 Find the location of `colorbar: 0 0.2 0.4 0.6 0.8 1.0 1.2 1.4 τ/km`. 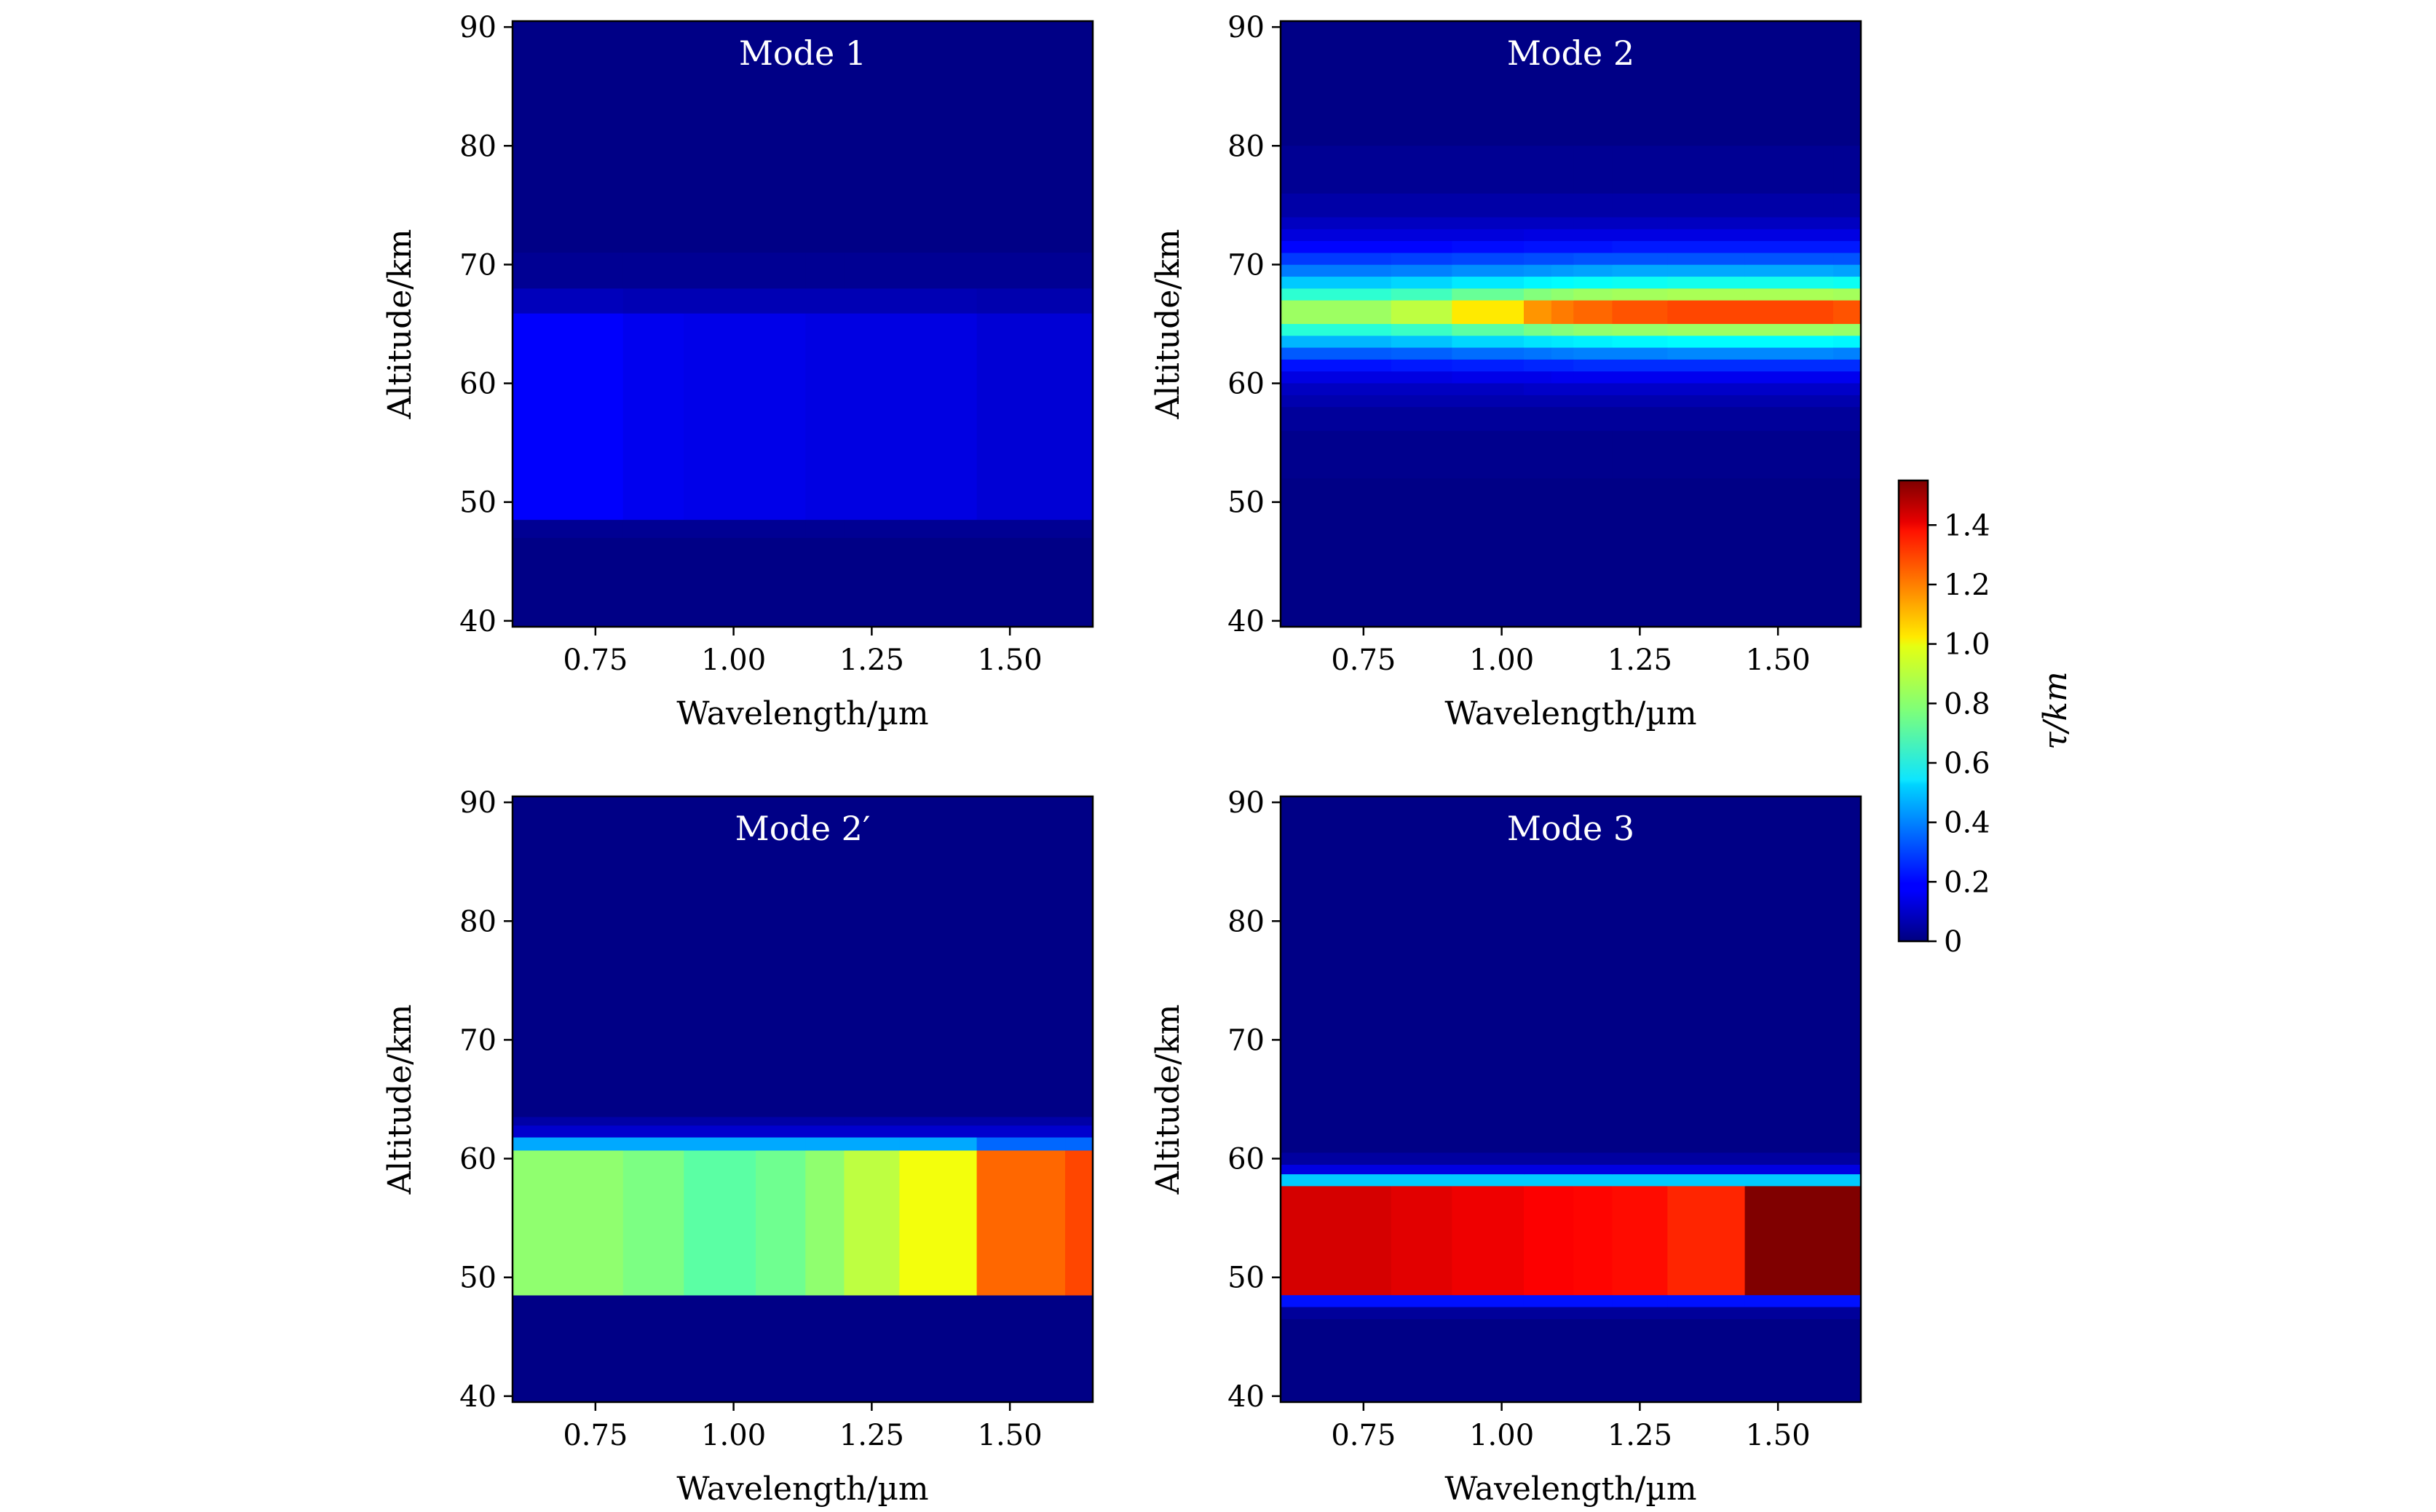

colorbar: 0 0.2 0.4 0.6 0.8 1.0 1.2 1.4 τ/km is located at coordinates (1986, 719).